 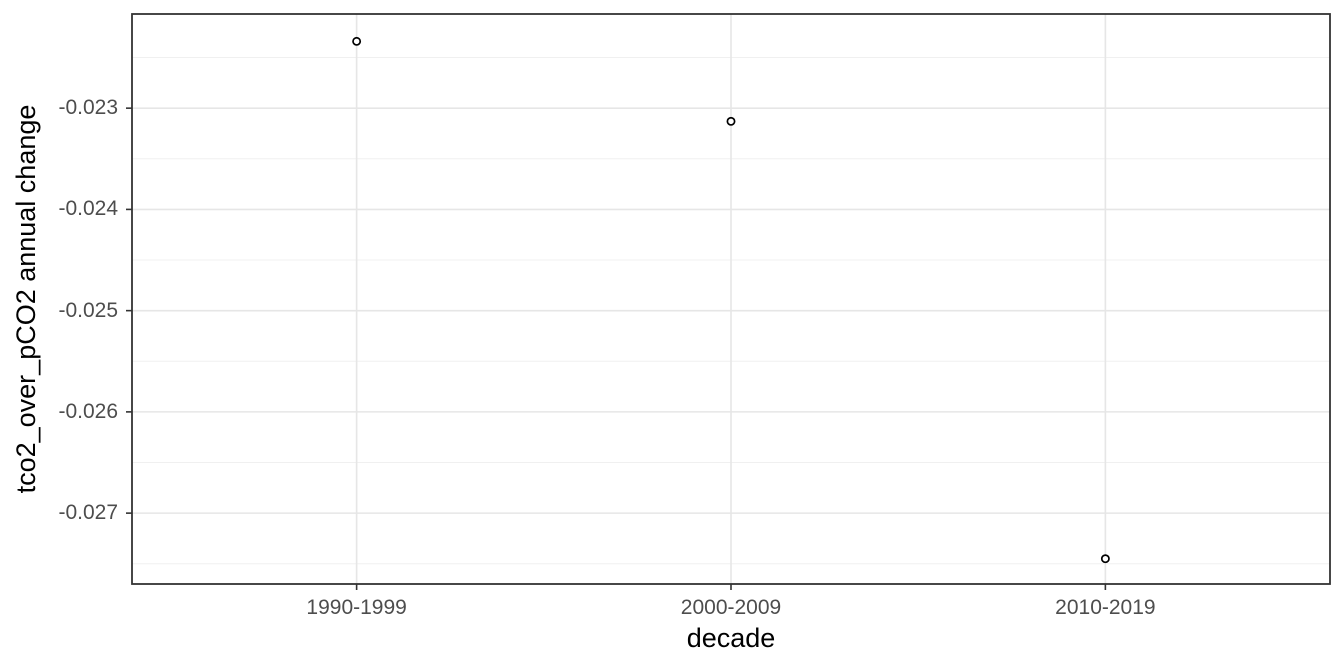 I want to click on y-axis-tick-label: -0.023, so click(x=88, y=108).